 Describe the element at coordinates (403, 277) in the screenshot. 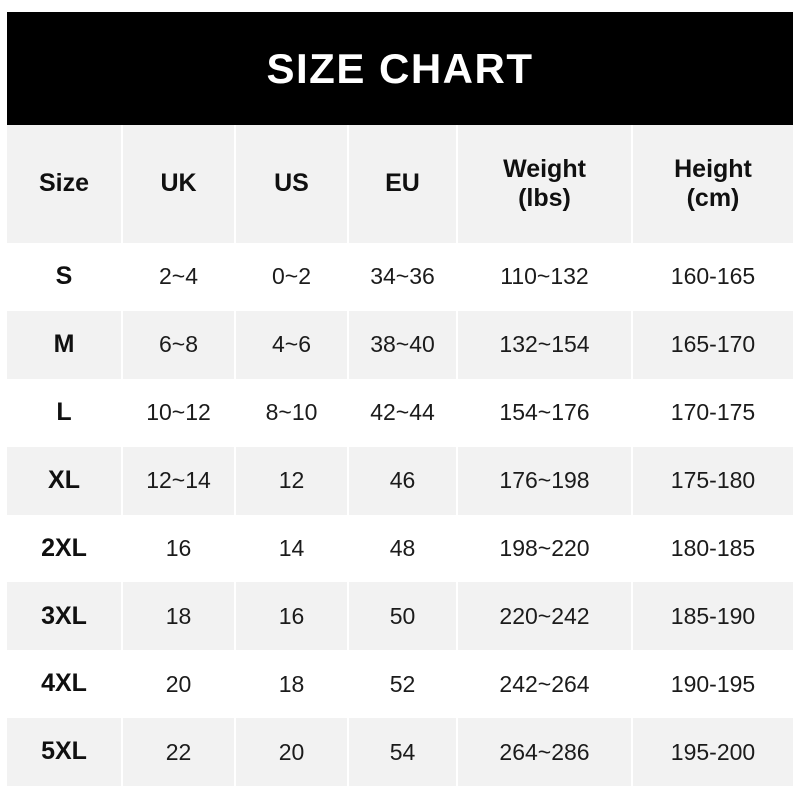

I see `cell-eu: 34~36` at that location.